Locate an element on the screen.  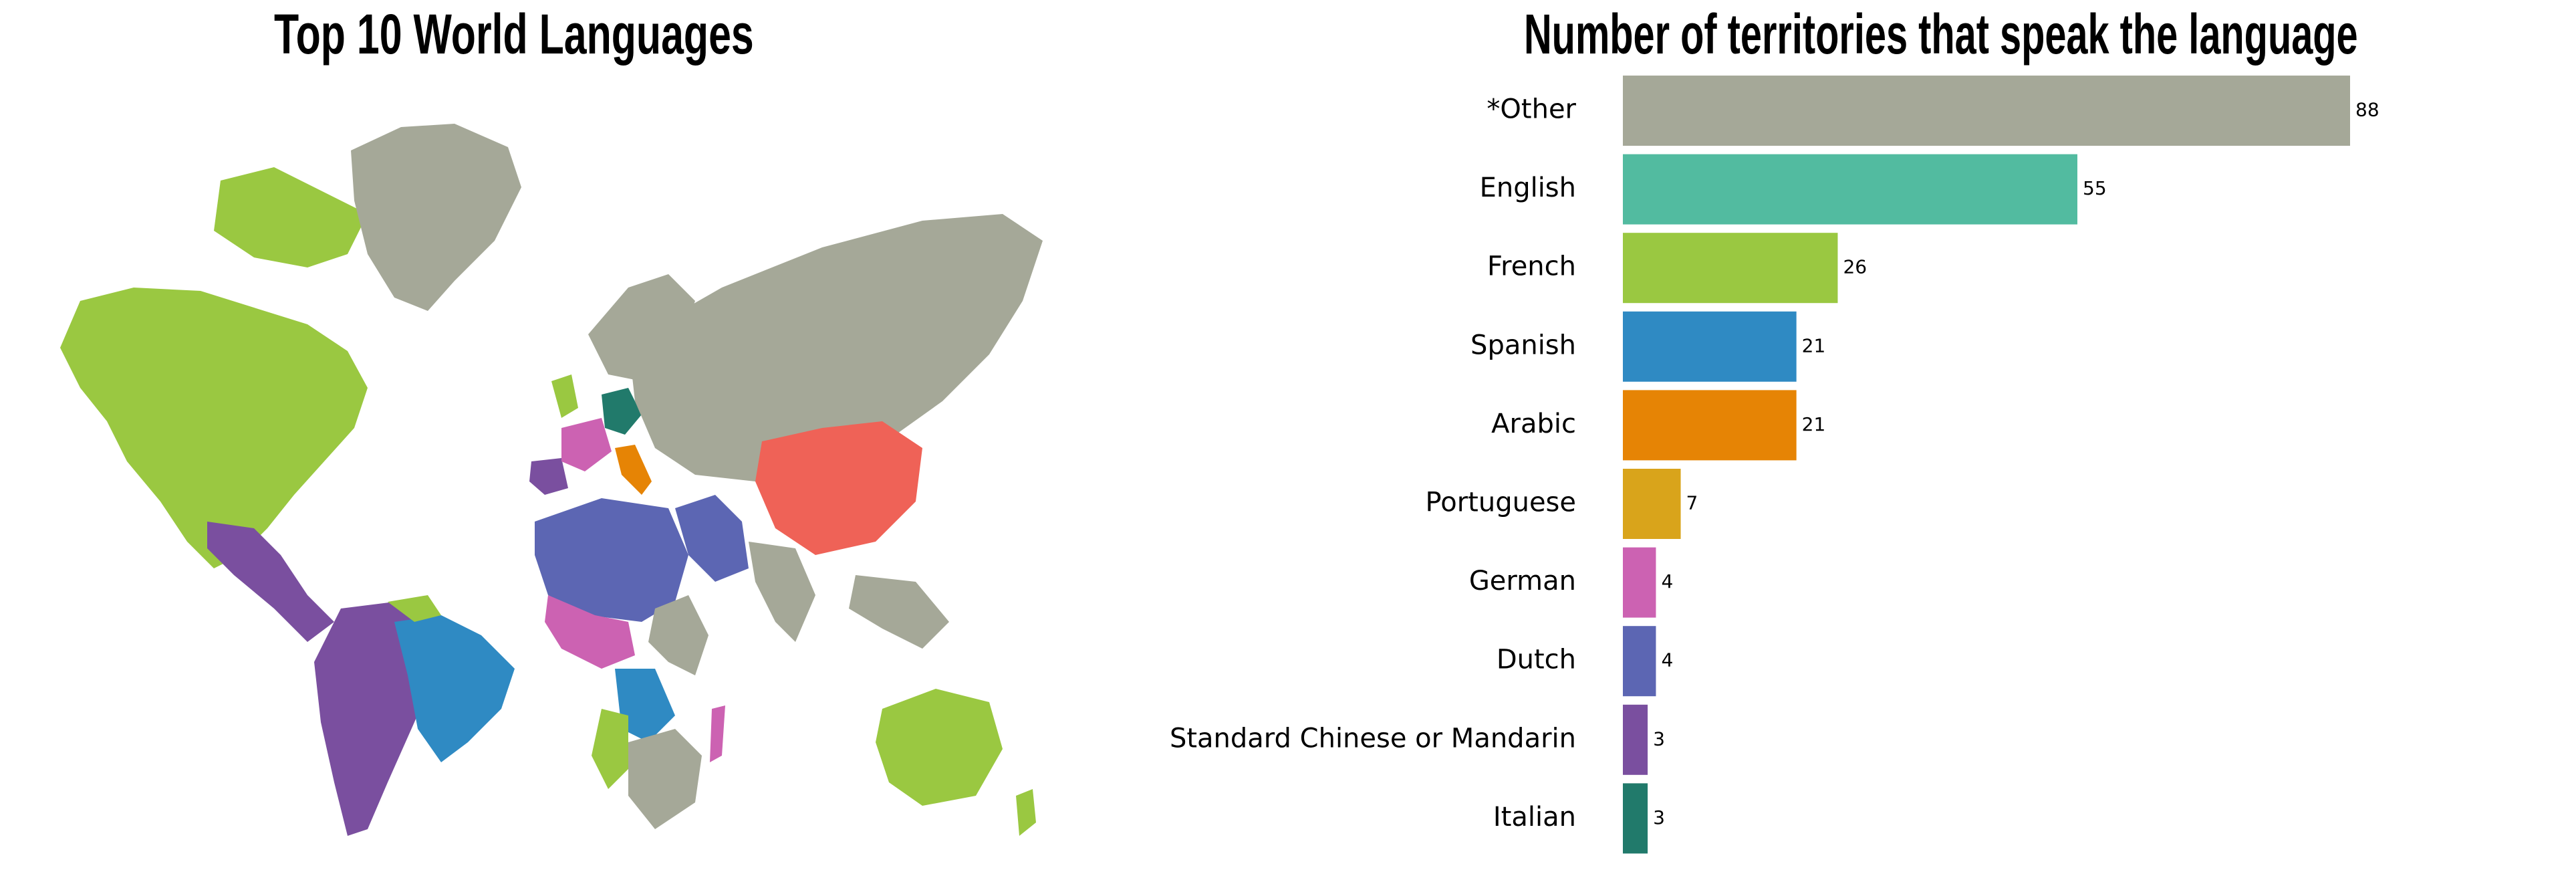
map-region-eu-france is located at coordinates (586, 444).